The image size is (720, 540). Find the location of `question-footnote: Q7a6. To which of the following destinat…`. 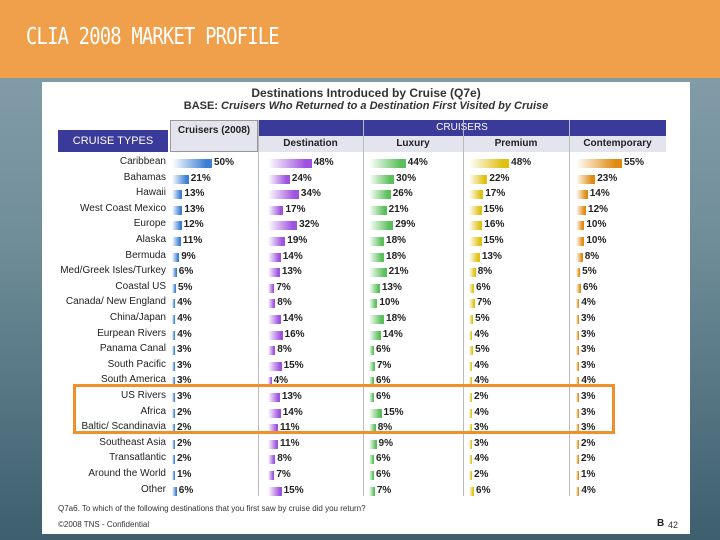

question-footnote: Q7a6. To which of the following destinat… is located at coordinates (212, 508).